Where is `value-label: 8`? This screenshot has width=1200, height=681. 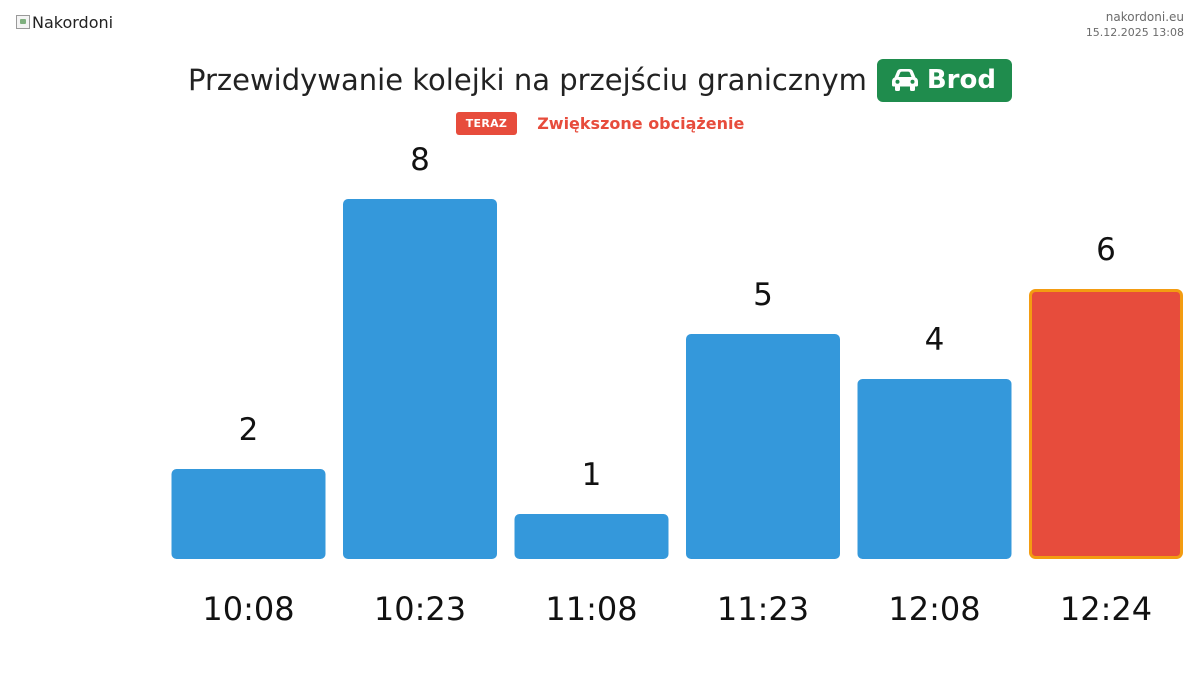 value-label: 8 is located at coordinates (420, 160).